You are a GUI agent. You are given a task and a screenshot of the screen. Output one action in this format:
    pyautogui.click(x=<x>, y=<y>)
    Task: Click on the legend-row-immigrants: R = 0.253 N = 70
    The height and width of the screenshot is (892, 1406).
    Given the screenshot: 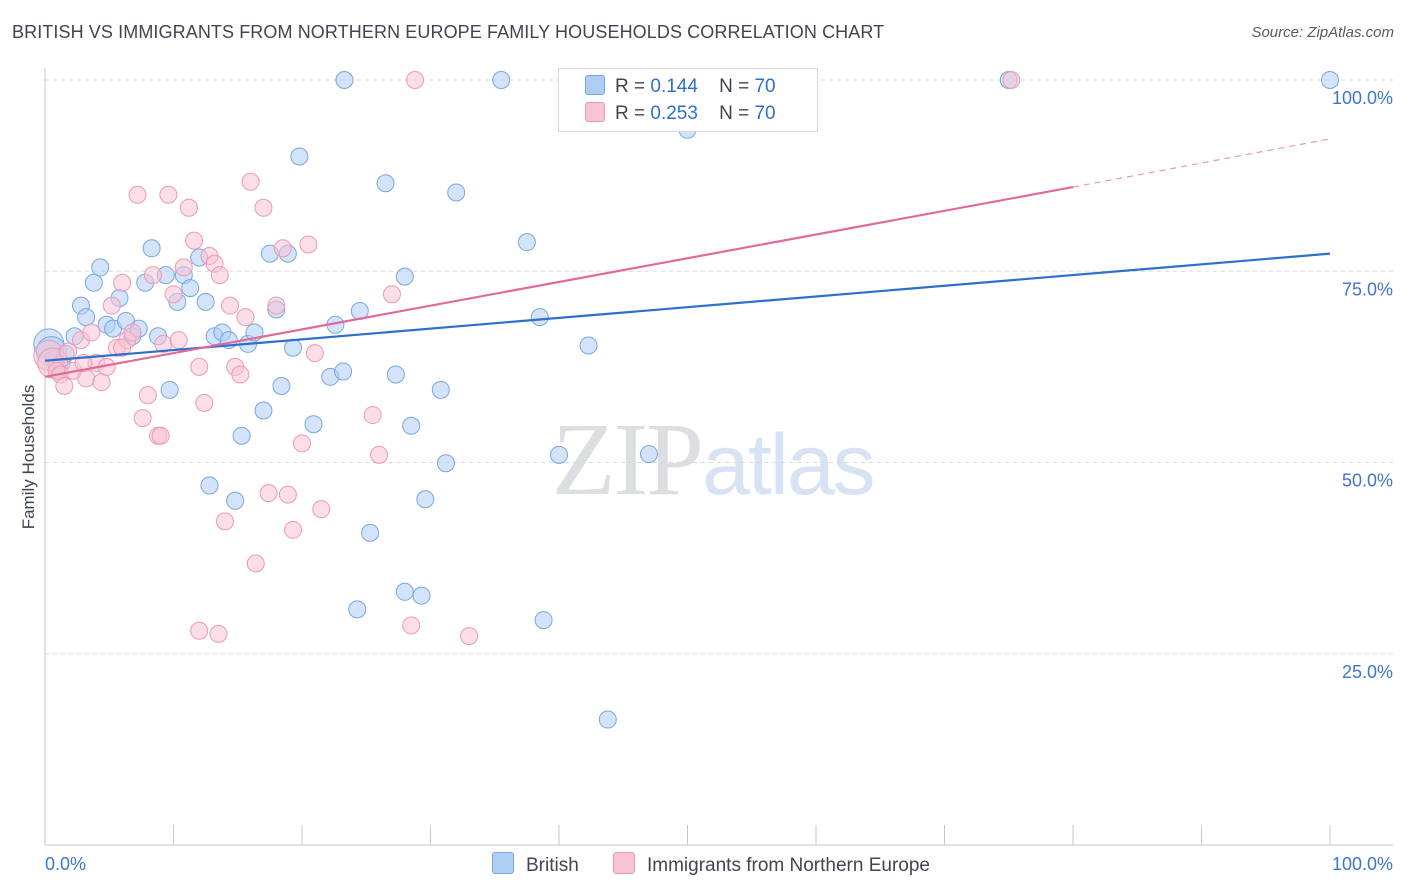 What is the action you would take?
    pyautogui.click(x=680, y=114)
    